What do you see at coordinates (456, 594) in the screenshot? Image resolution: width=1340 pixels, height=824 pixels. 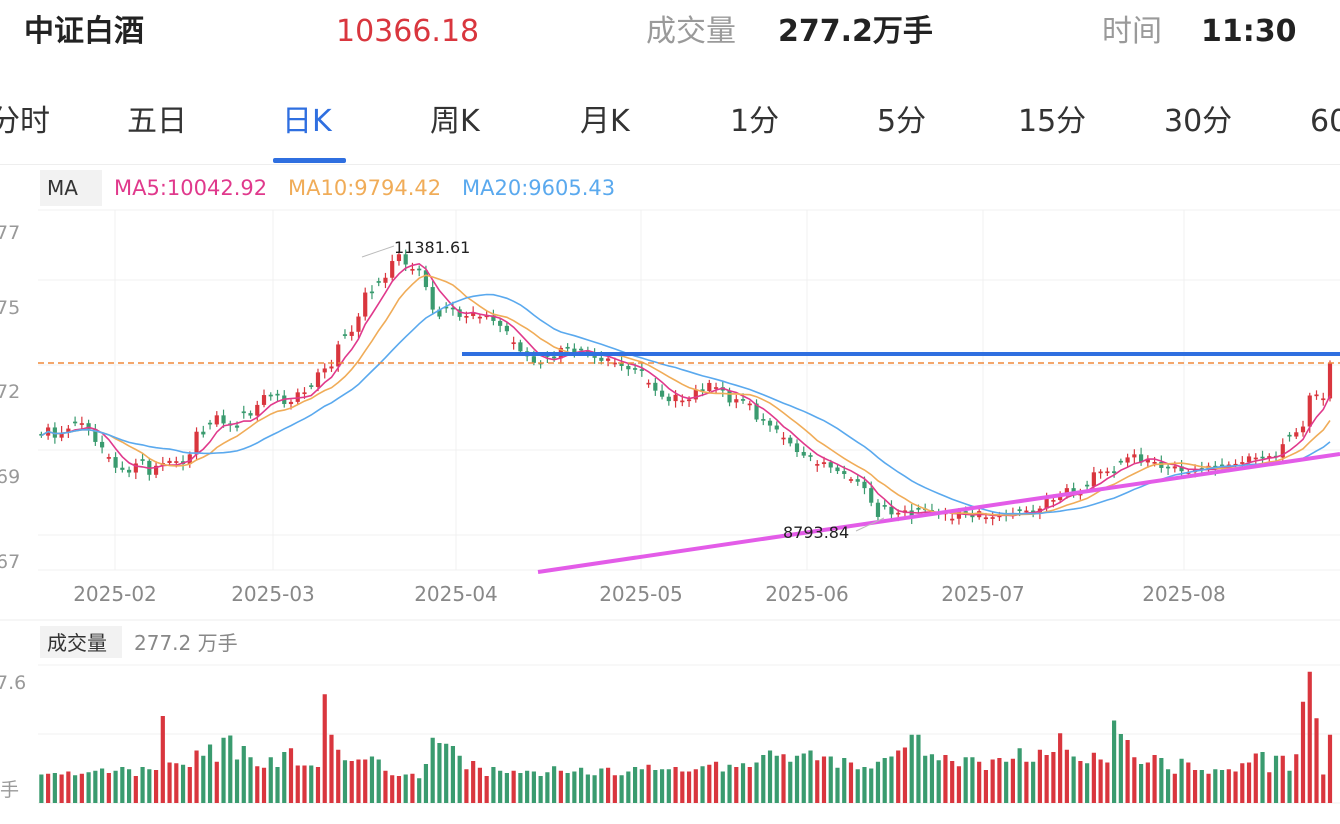 I see `x-tick-label: 2025-04` at bounding box center [456, 594].